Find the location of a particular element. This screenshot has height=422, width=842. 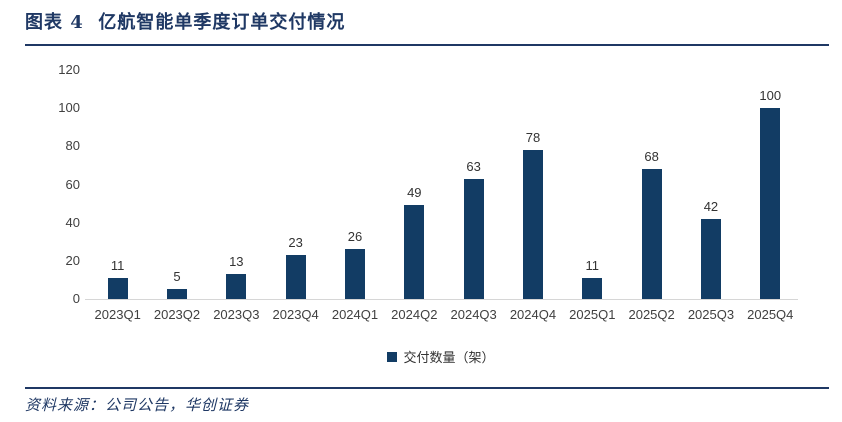

y-axis: 0 20 40 60 80 100 120 is located at coordinates (60, 211).